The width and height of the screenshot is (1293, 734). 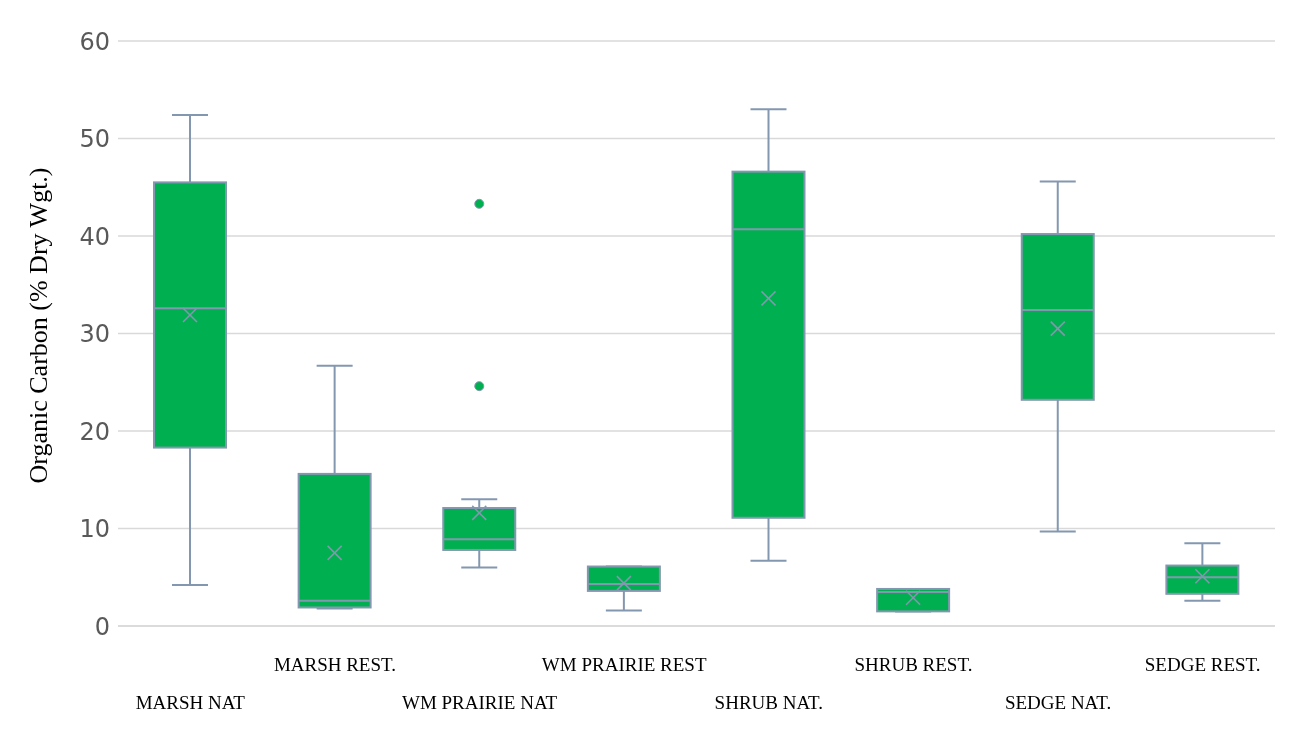 What do you see at coordinates (190, 702) in the screenshot?
I see `x-tick-label: MARSH NAT` at bounding box center [190, 702].